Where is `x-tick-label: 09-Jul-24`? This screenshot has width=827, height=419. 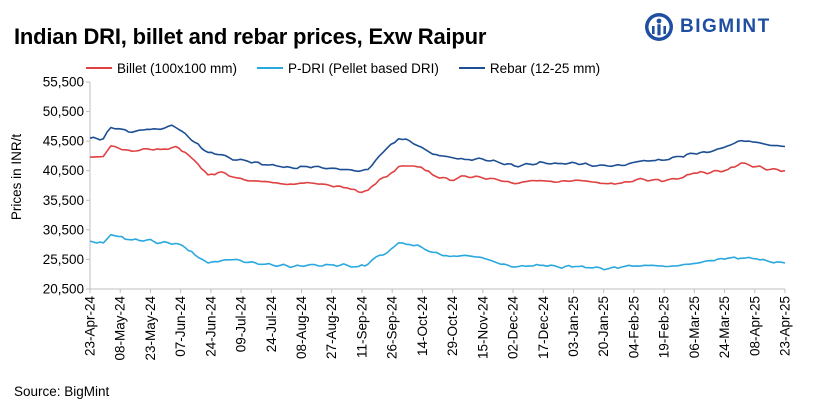 x-tick-label: 09-Jul-24 is located at coordinates (241, 324).